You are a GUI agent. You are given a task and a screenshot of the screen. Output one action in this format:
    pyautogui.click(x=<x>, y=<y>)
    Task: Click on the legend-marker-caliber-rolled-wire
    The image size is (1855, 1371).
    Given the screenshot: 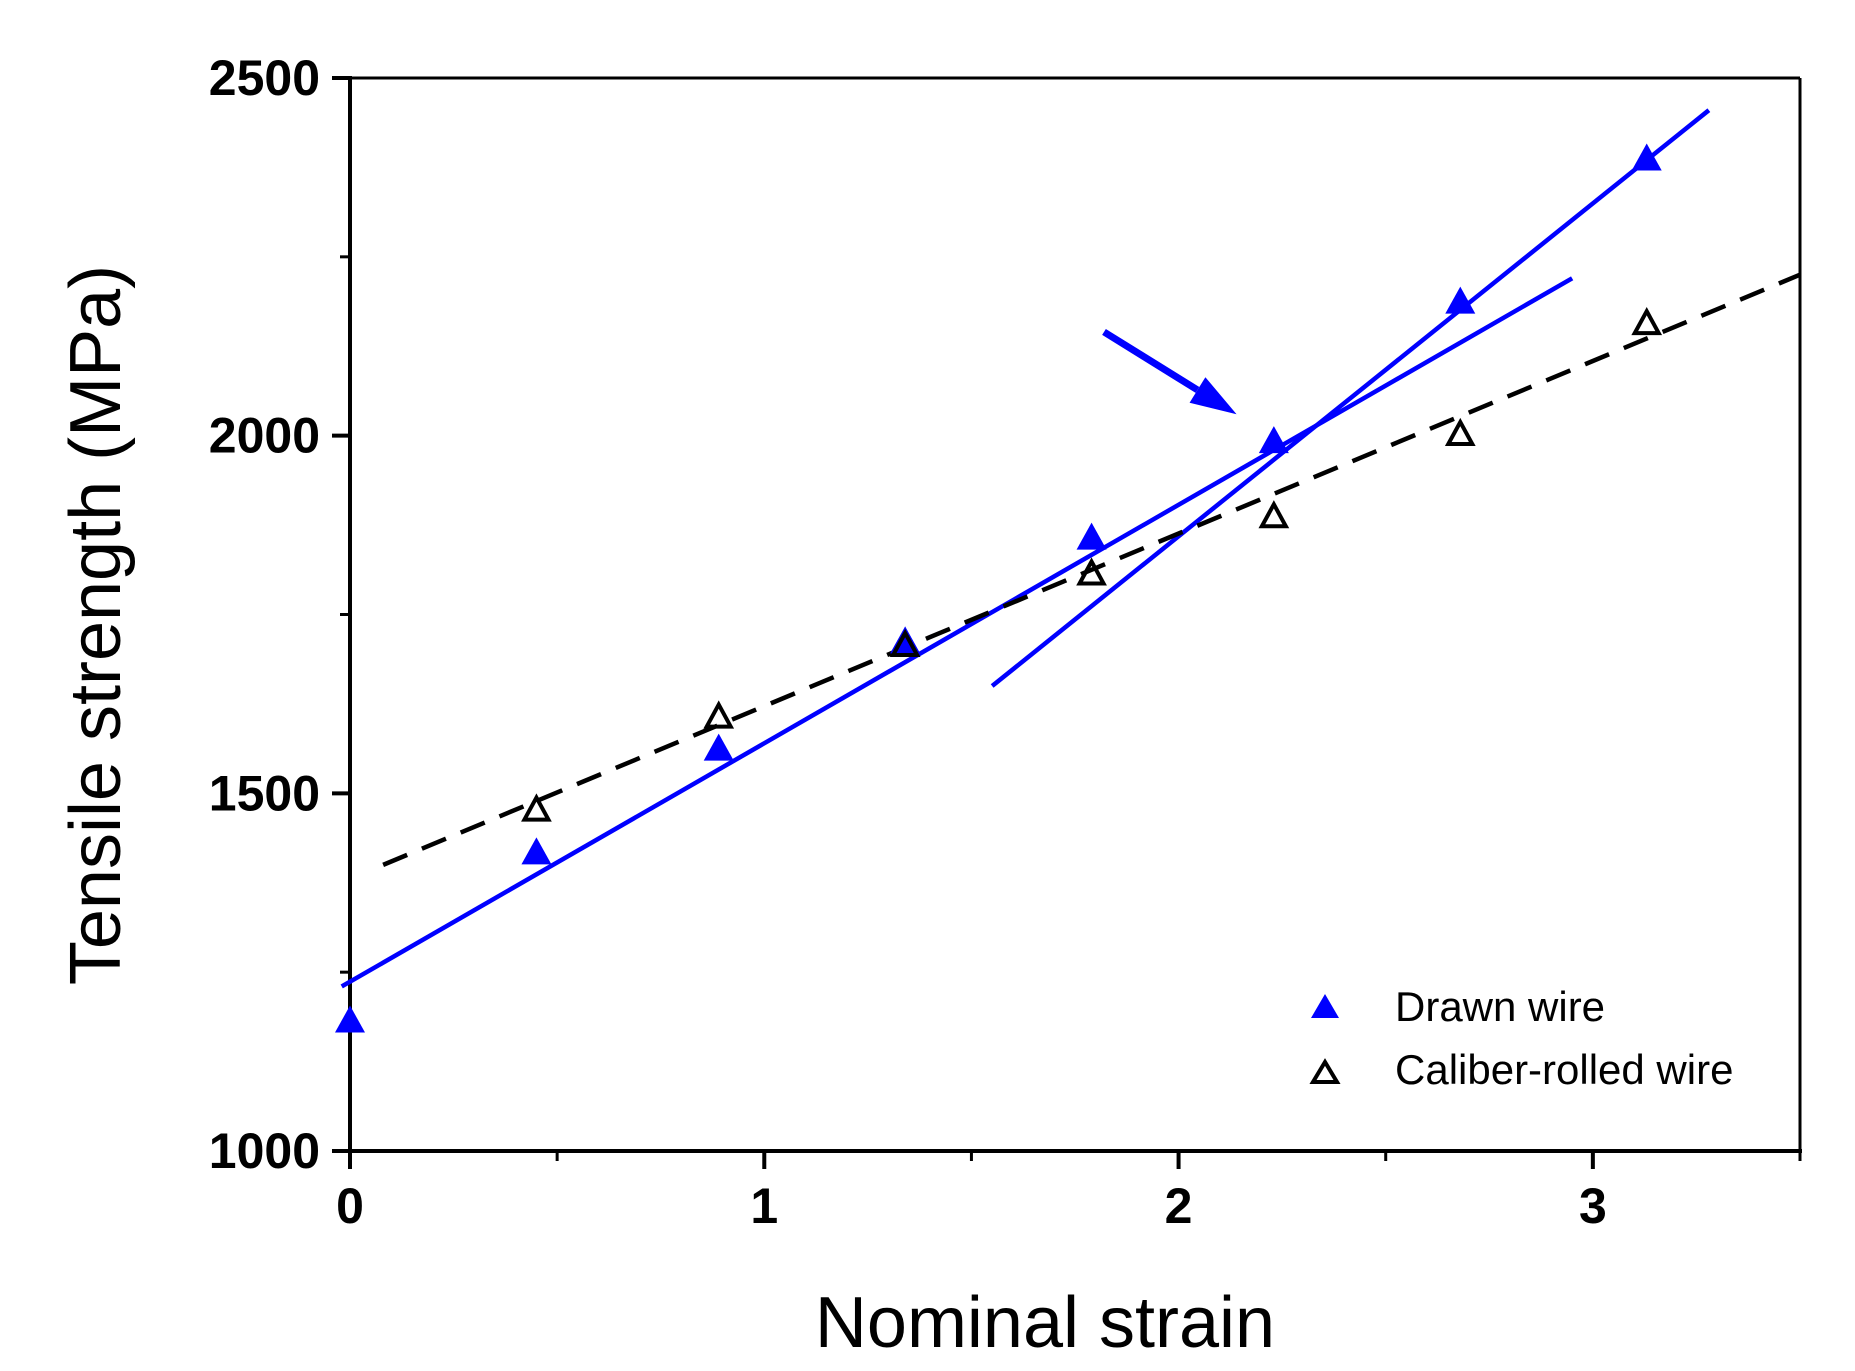 What is the action you would take?
    pyautogui.click(x=1325, y=1071)
    